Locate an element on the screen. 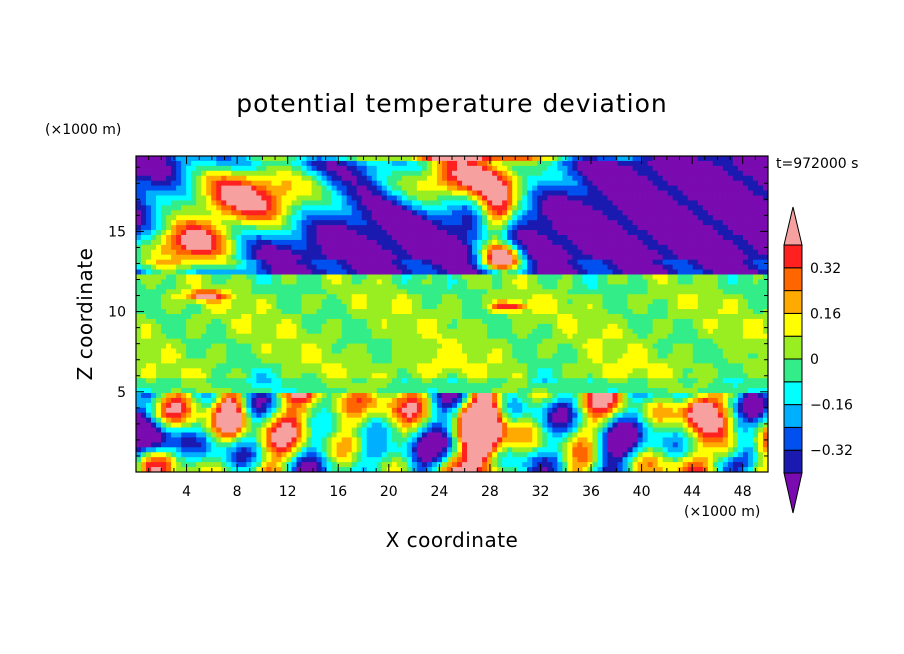  field-cell-2024 is located at coordinates (179, 238).